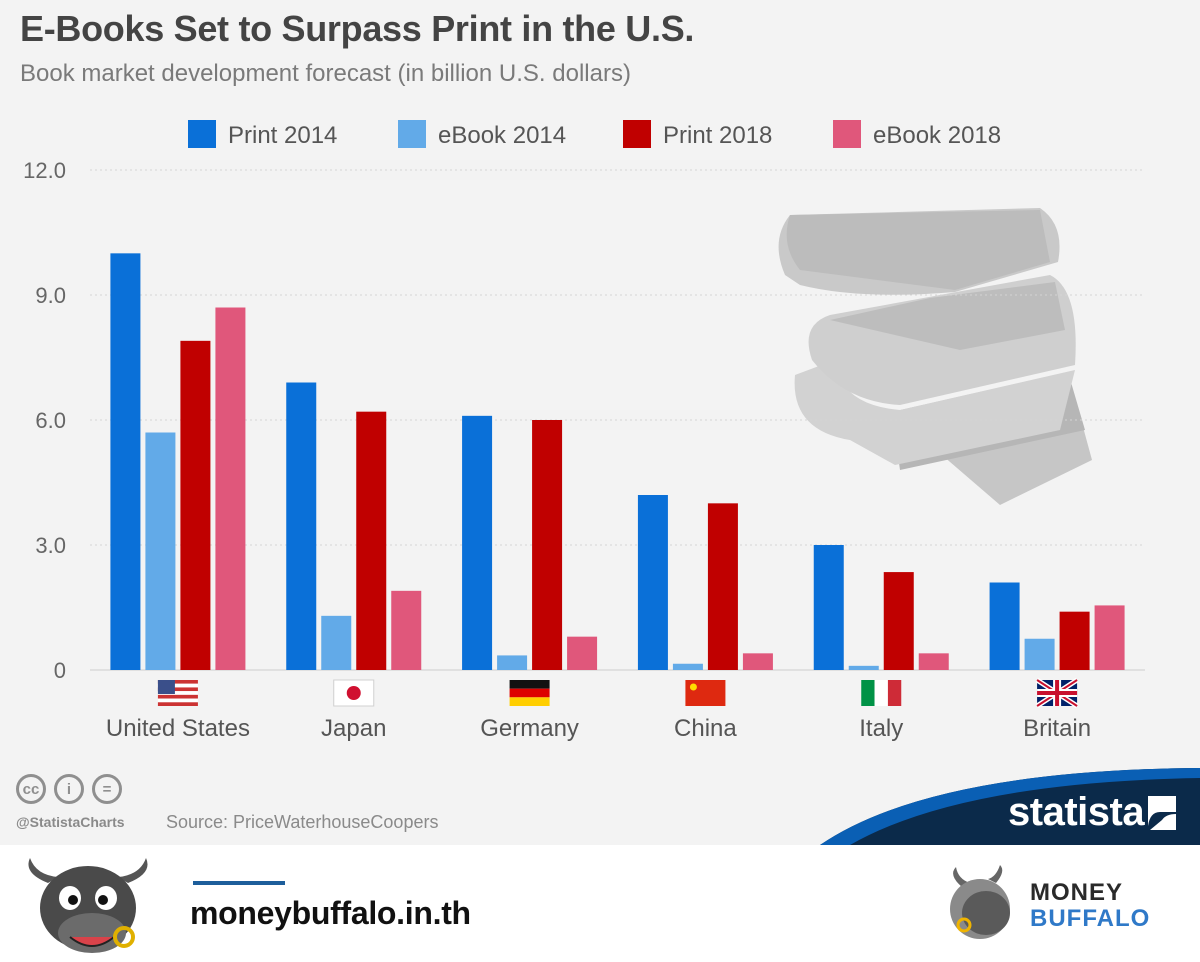 This screenshot has height=962, width=1200. I want to click on statista-logo: statista, so click(1076, 812).